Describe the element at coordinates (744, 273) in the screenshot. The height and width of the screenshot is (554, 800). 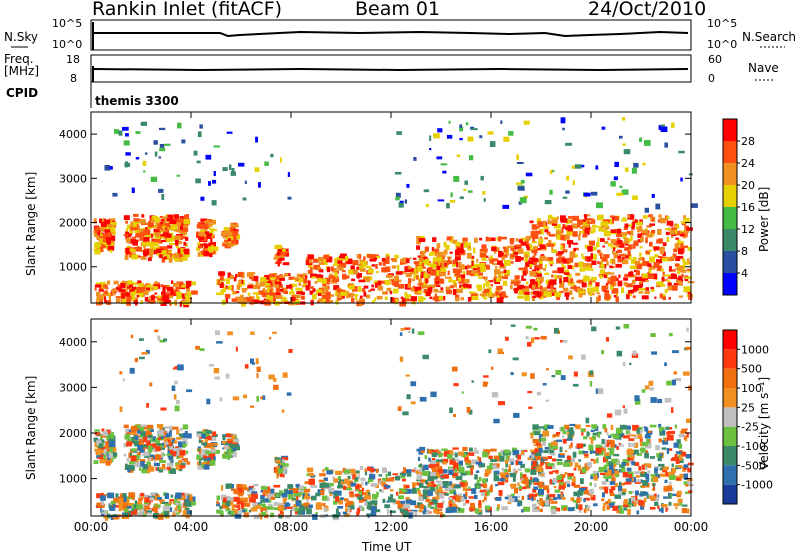
I see `colorbar-tick-label: 4` at that location.